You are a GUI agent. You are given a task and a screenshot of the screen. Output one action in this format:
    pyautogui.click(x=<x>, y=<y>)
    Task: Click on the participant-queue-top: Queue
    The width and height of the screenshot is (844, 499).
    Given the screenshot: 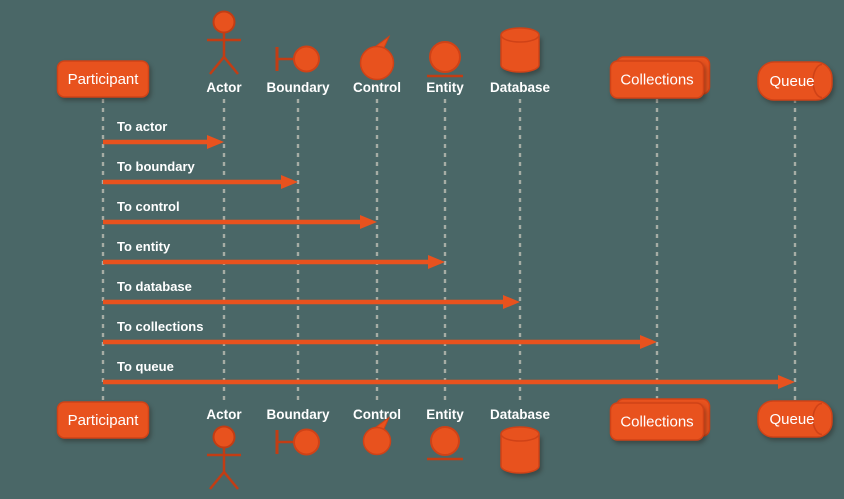 What is the action you would take?
    pyautogui.click(x=795, y=81)
    